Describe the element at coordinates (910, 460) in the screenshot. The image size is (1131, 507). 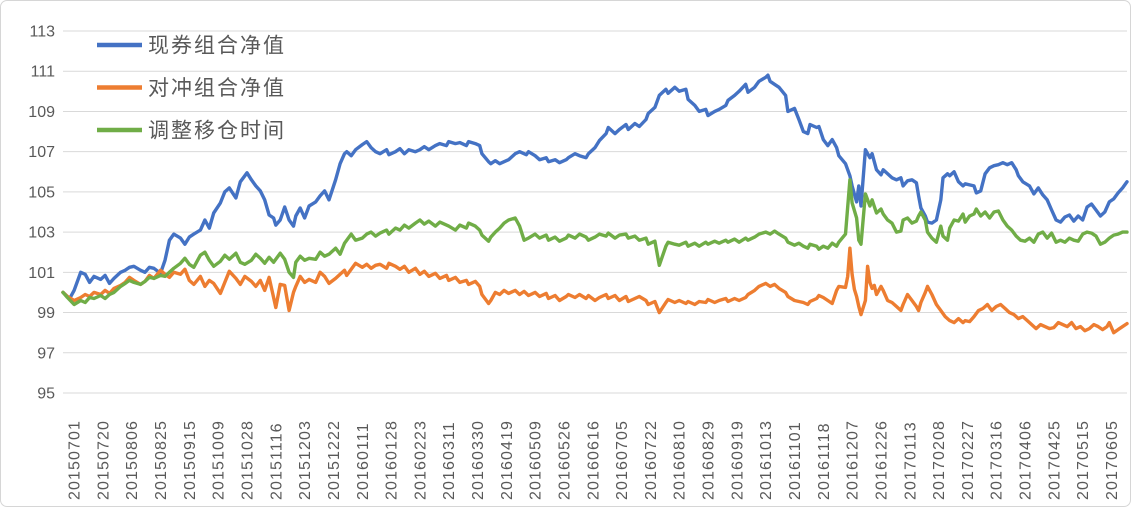
I see `x-axis-tick-label: 20170113` at that location.